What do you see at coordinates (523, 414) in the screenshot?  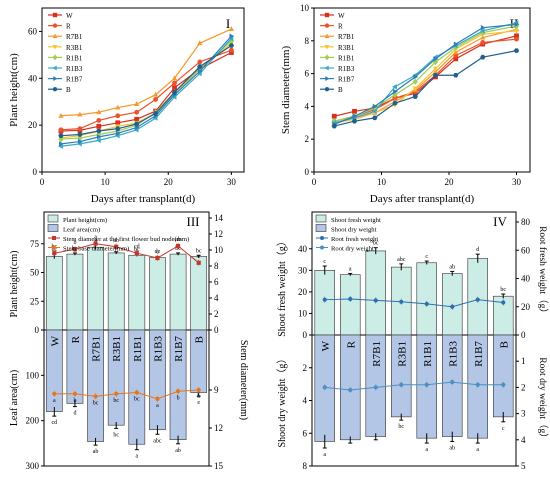 I see `y2-tick-label: 3` at bounding box center [523, 414].